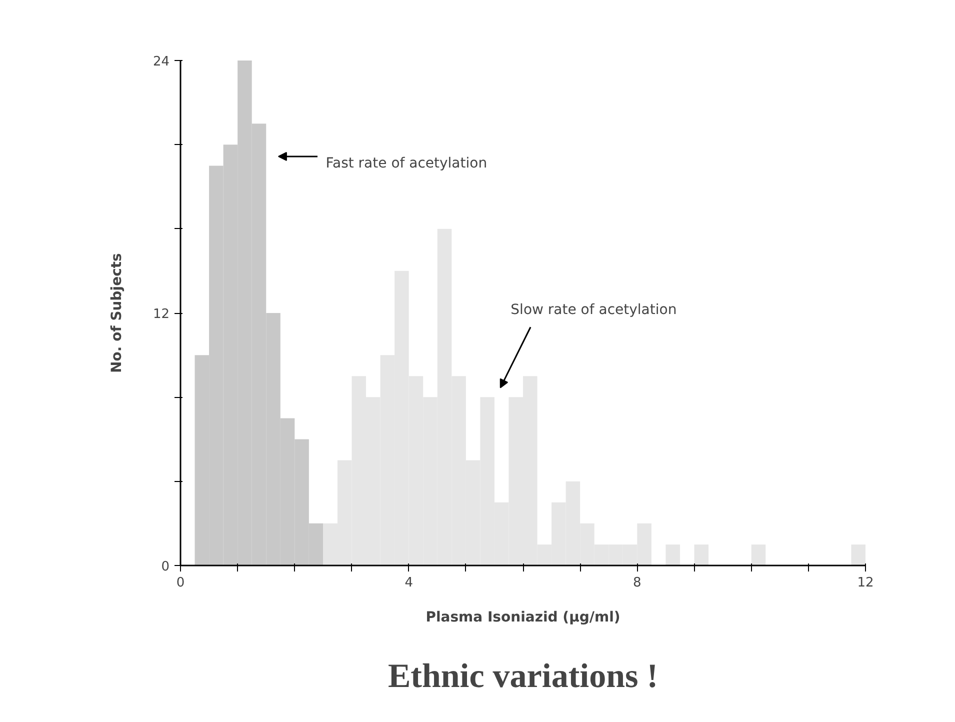  I want to click on x-tick-label: 0, so click(180, 583).